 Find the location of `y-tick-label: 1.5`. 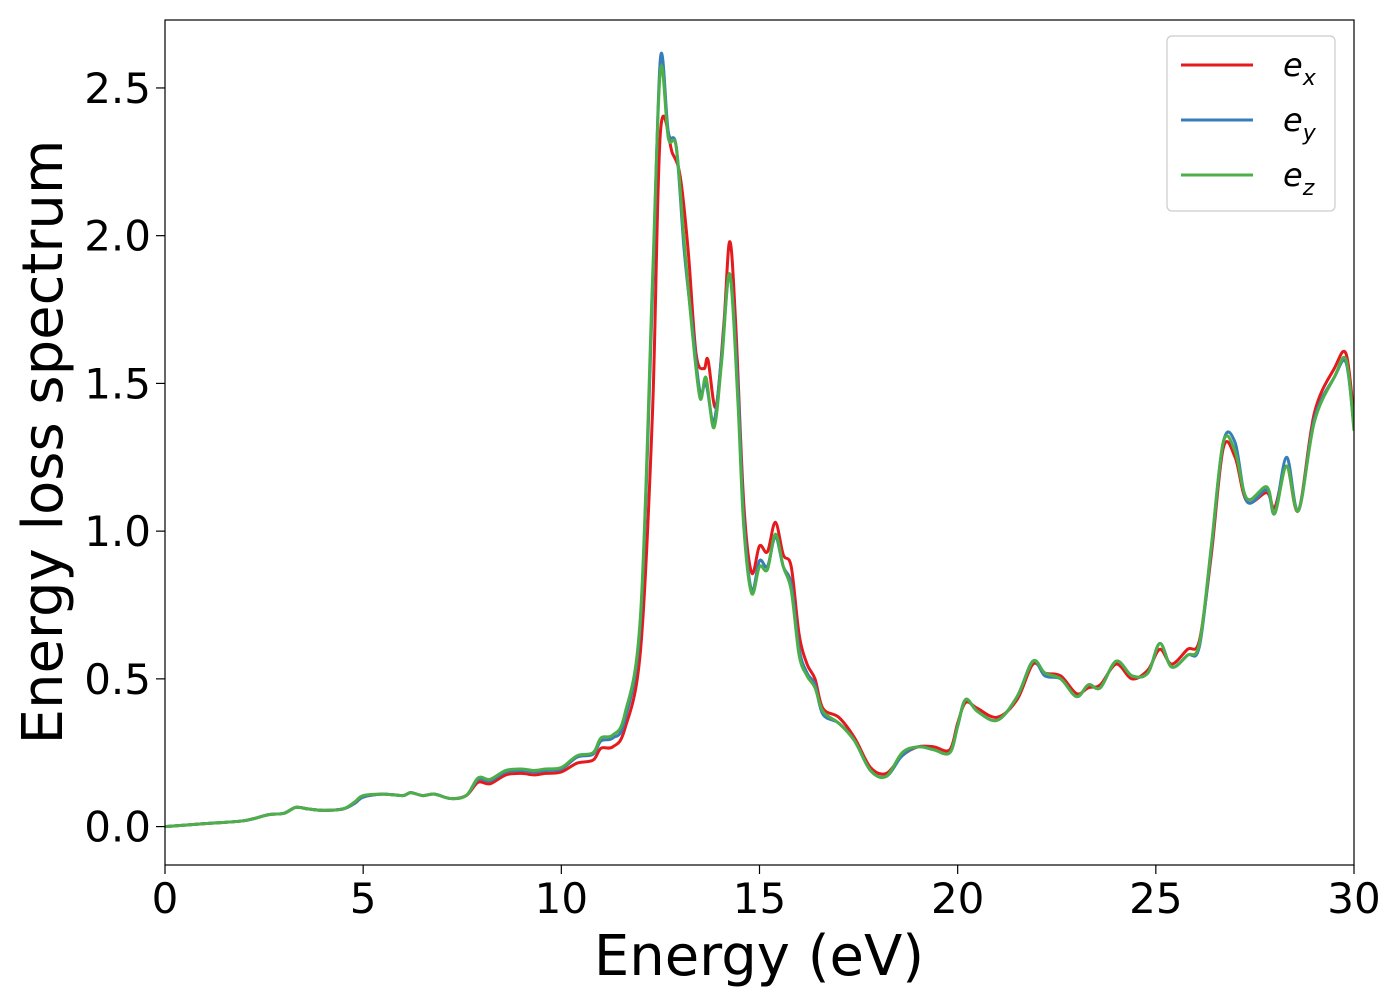

y-tick-label: 1.5 is located at coordinates (117, 383).